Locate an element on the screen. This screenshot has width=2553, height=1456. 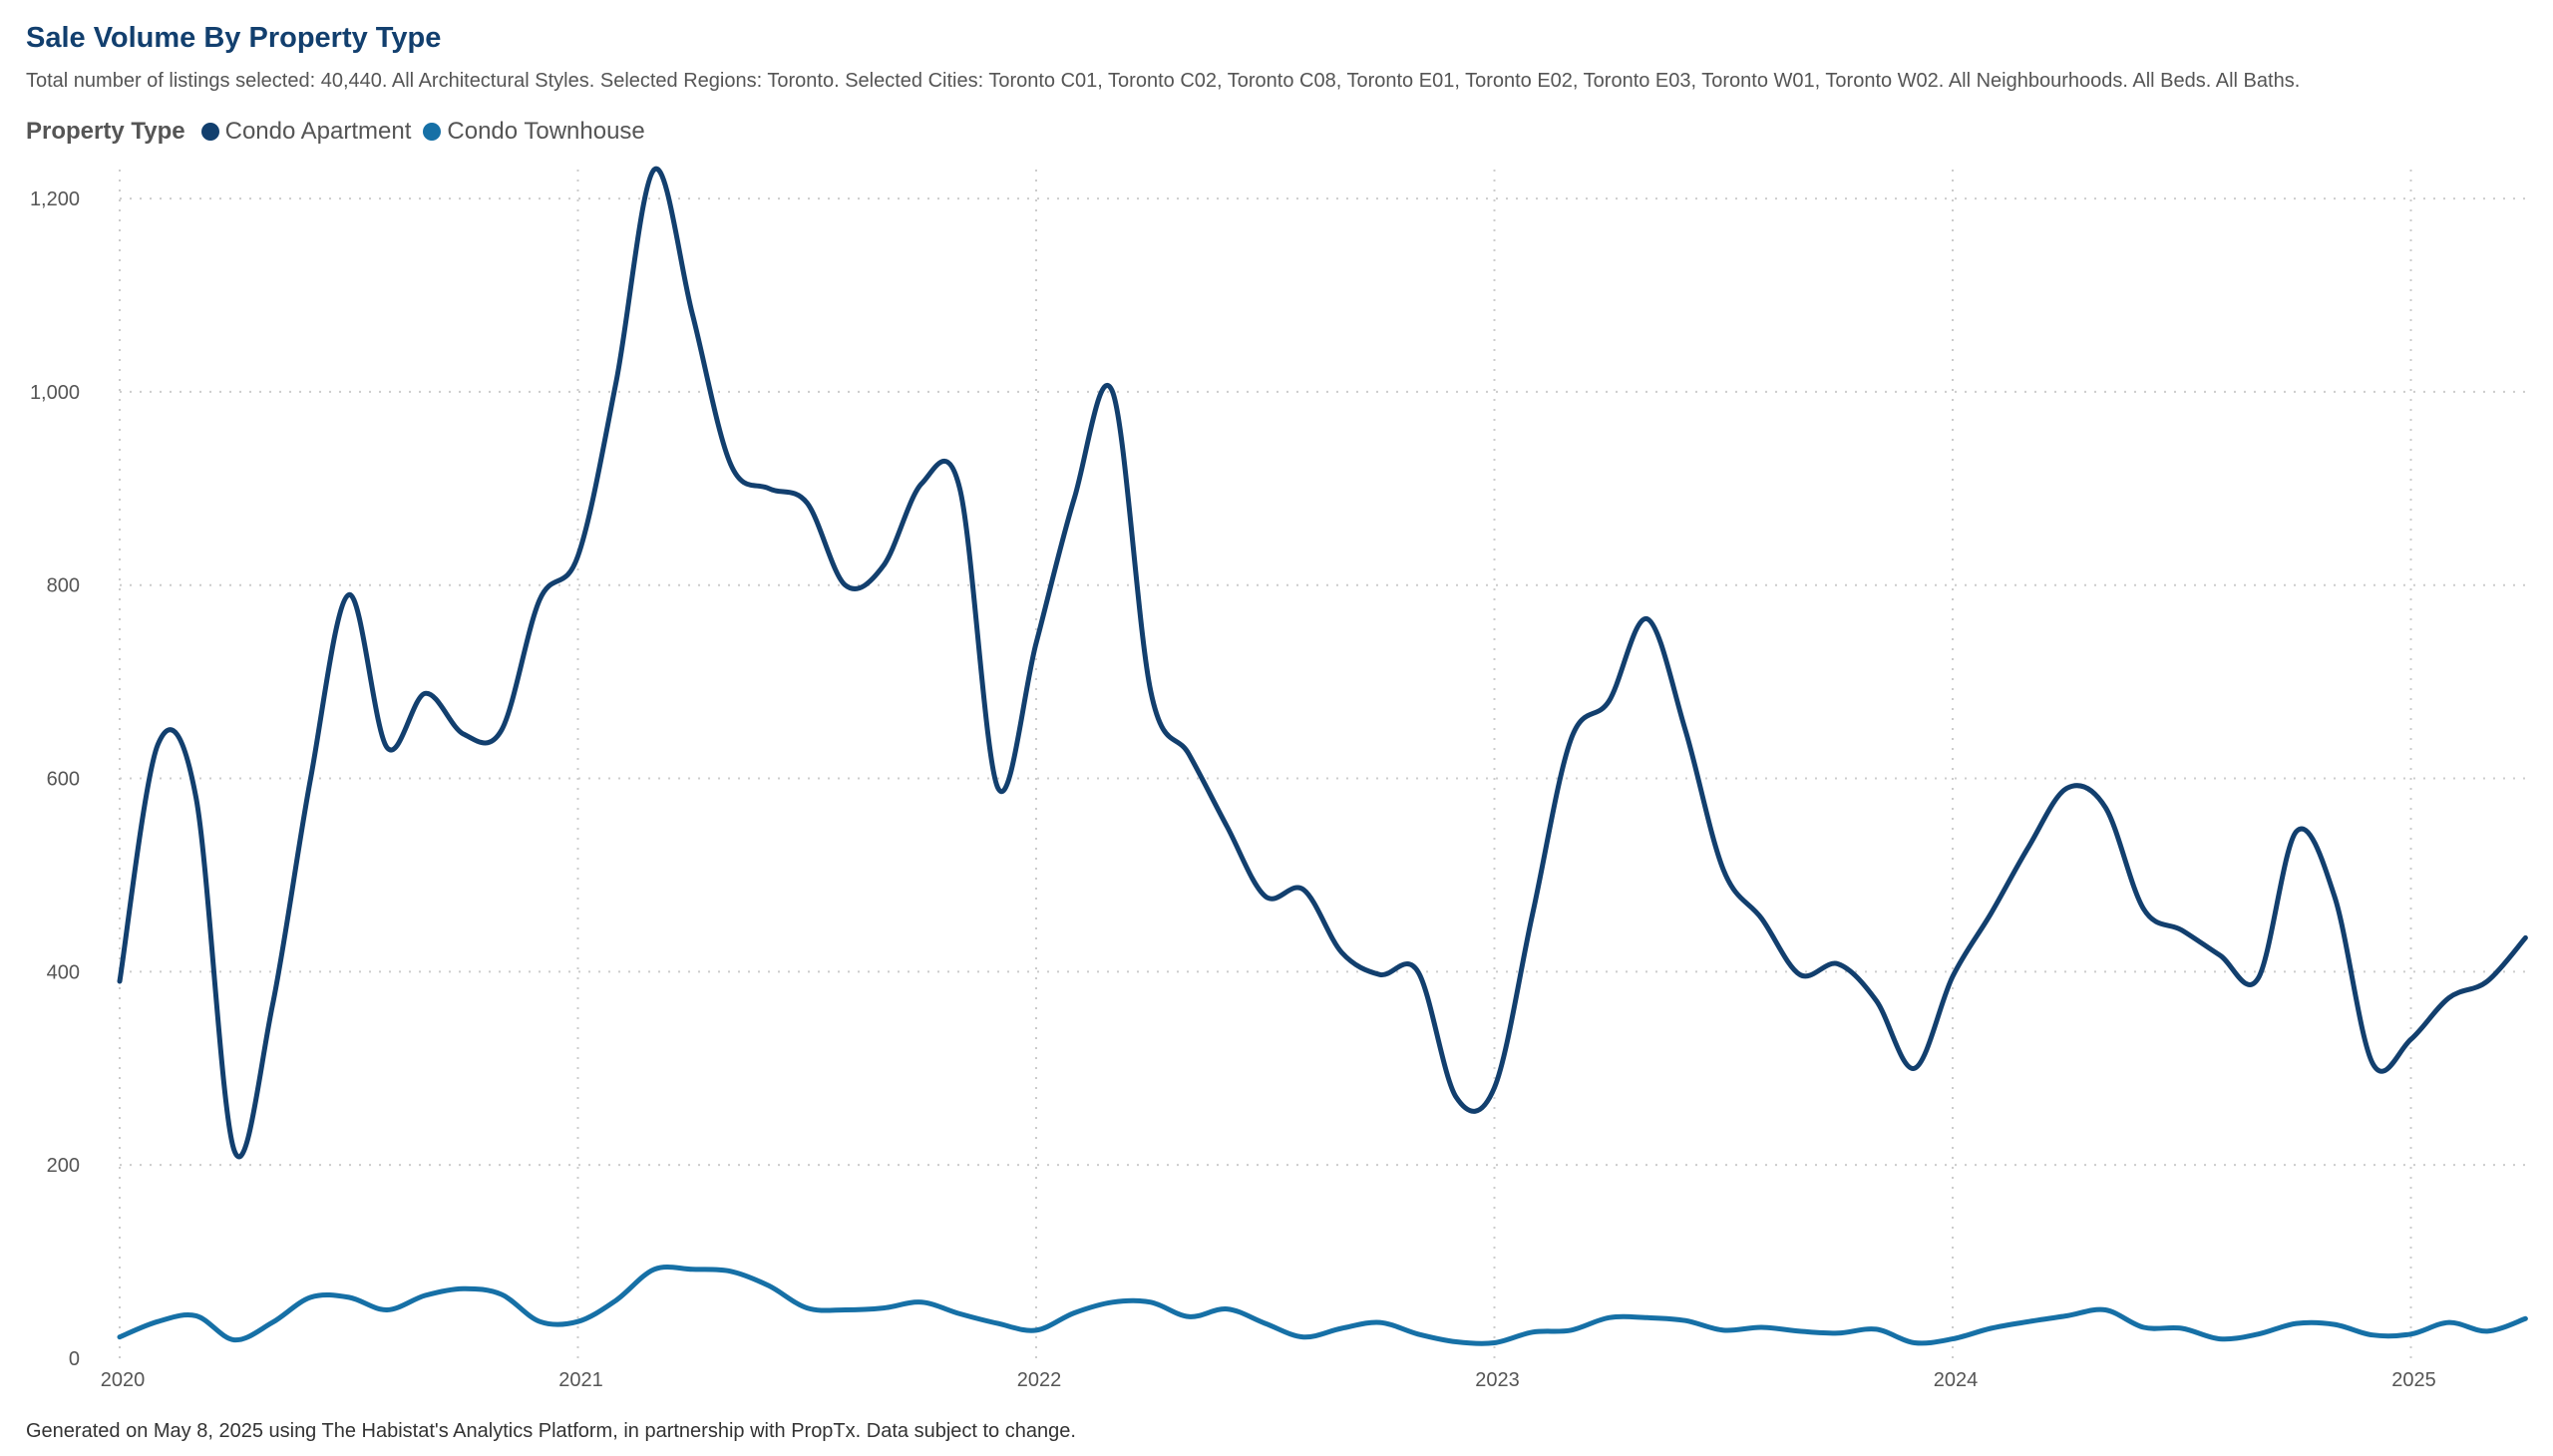
legend-item-condo-apartment: Condo Apartment is located at coordinates (306, 132).